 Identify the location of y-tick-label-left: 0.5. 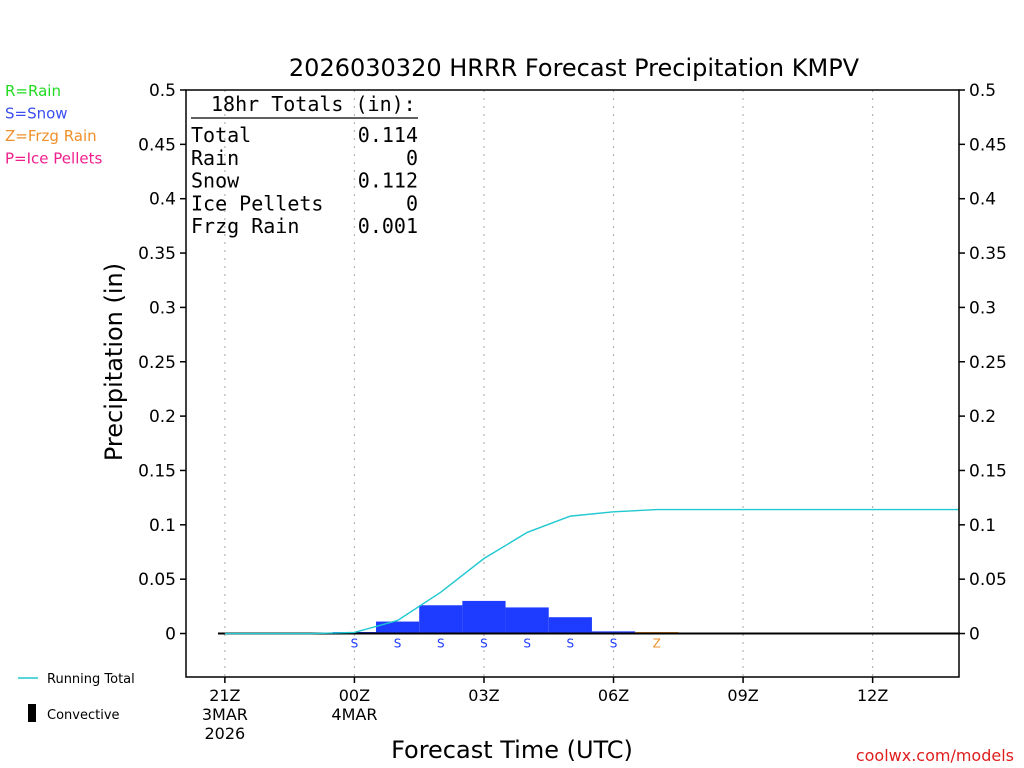
(162, 91).